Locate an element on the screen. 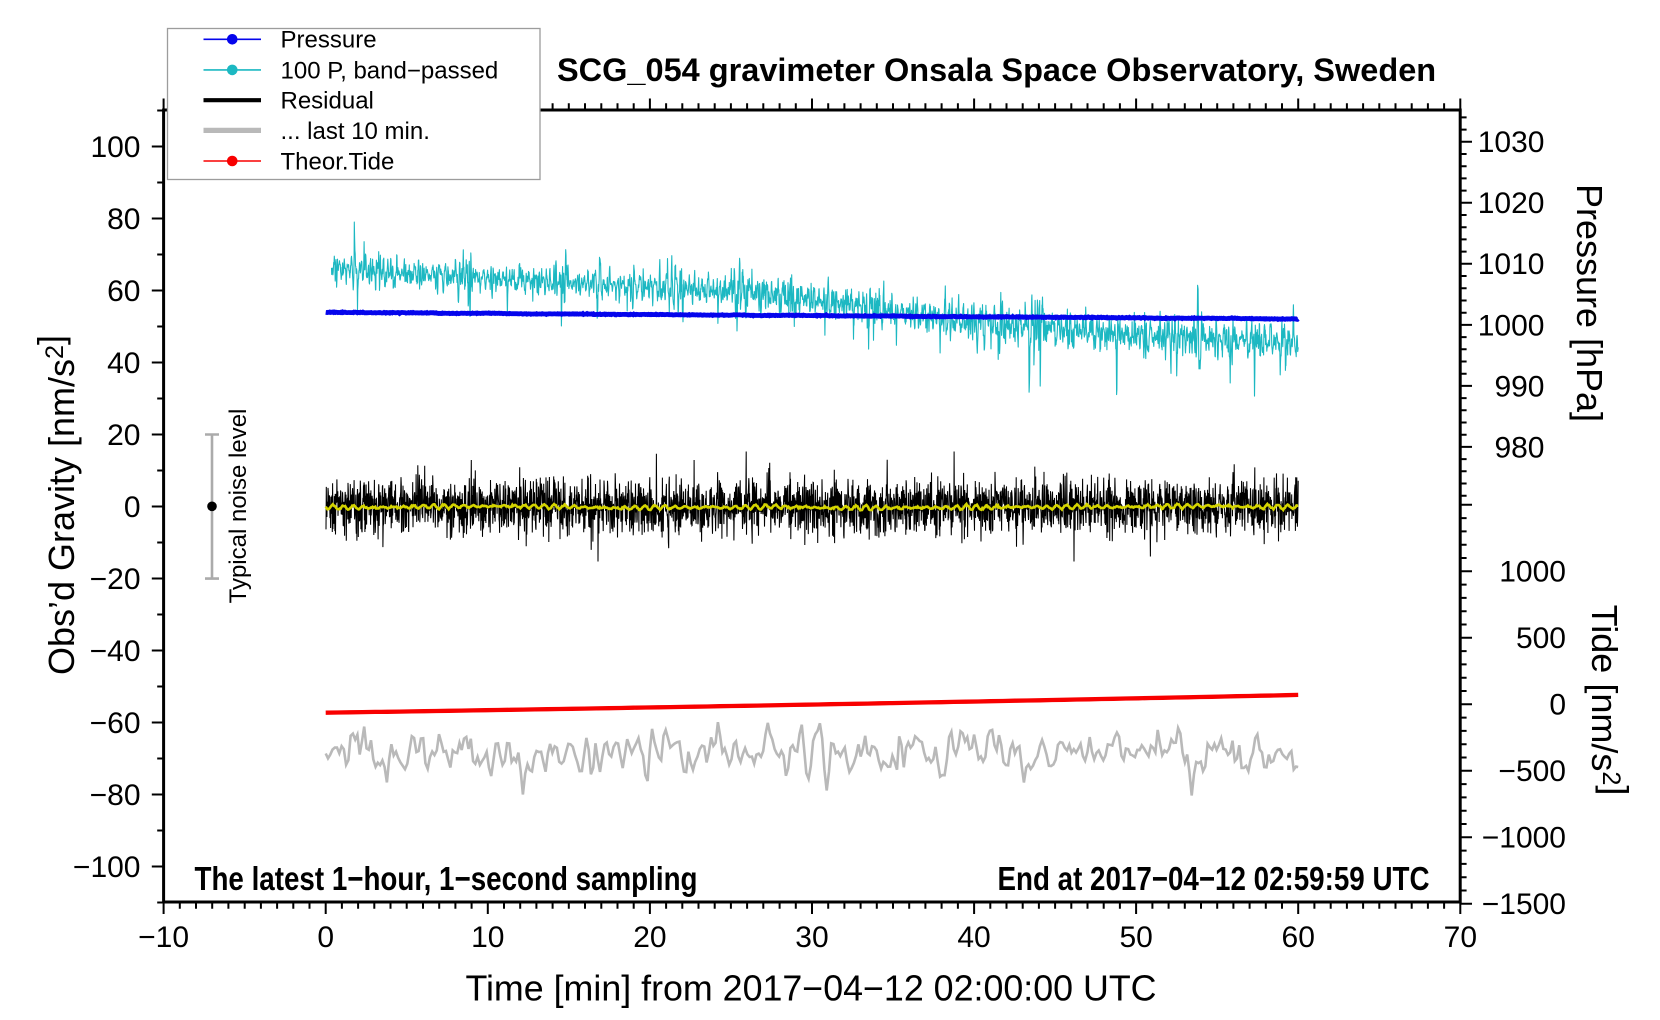 This screenshot has height=1020, width=1660. svg-text: −60 is located at coordinates (115, 723).